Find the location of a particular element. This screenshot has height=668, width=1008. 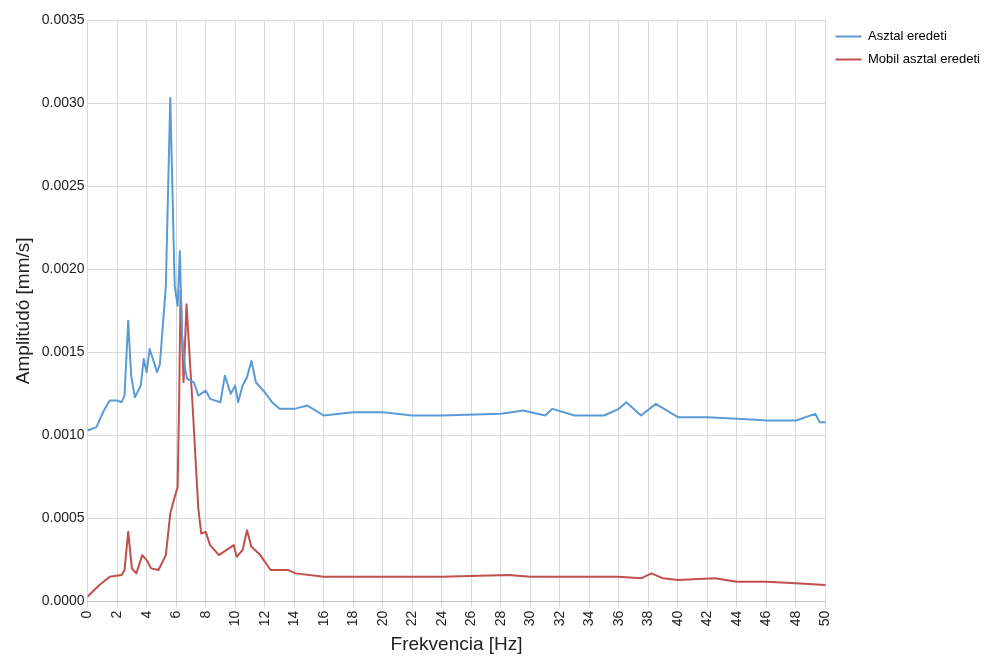

x-tick-label: 34 is located at coordinates (588, 618).